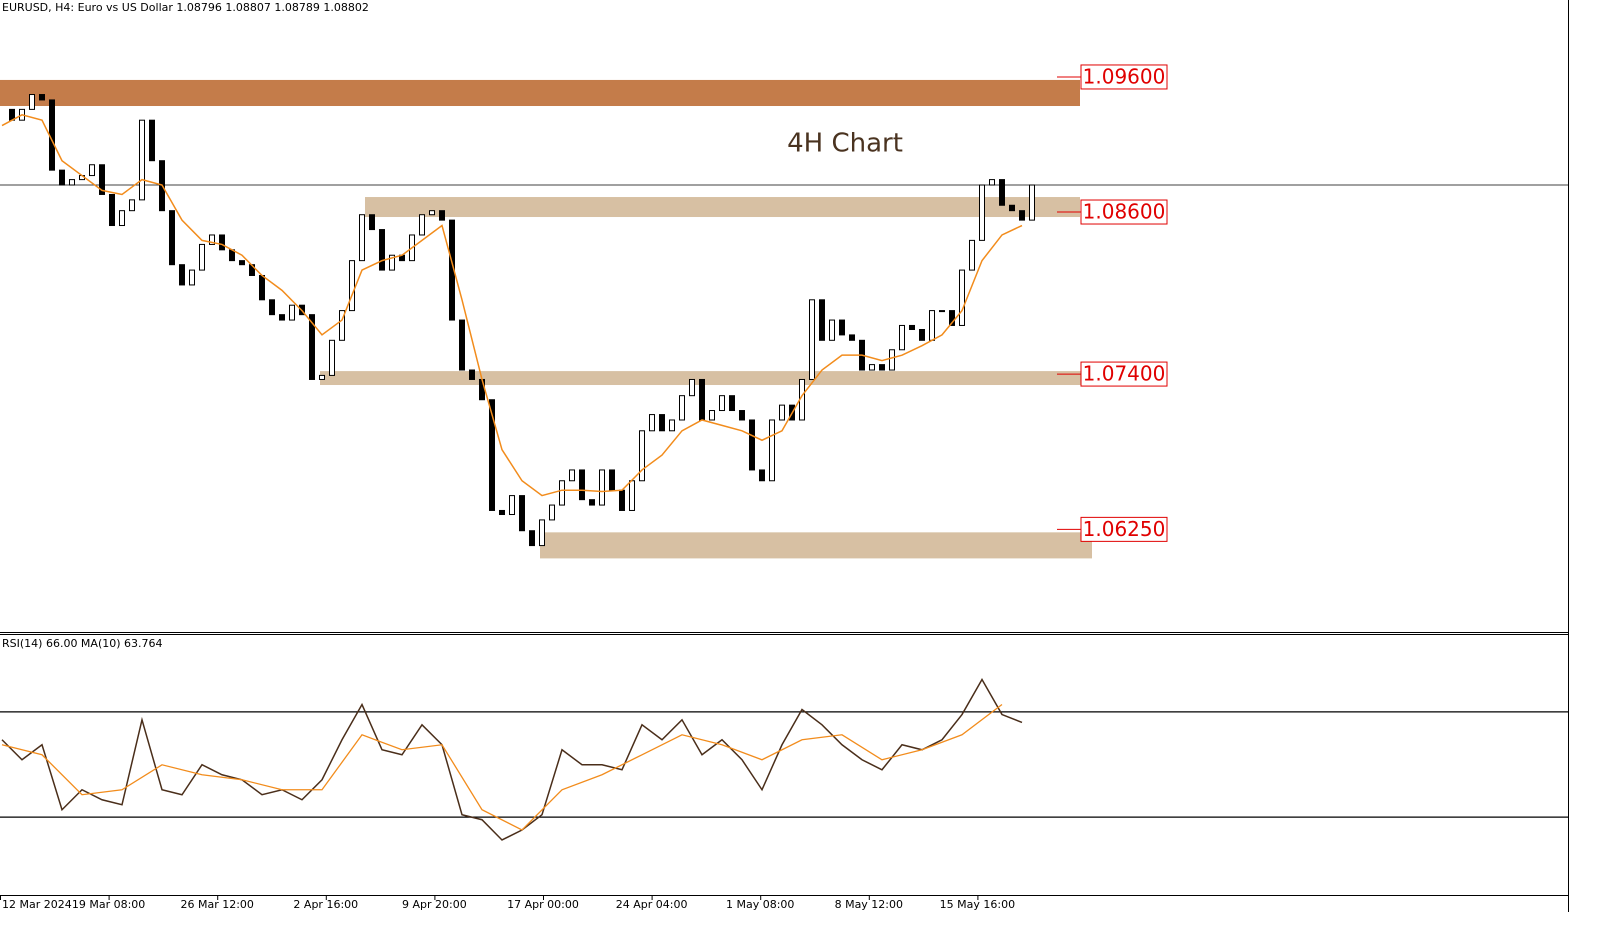 The height and width of the screenshot is (944, 1613). I want to click on rsi-header: RSI(14) 66.00 MA(10) 63.764, so click(82, 643).